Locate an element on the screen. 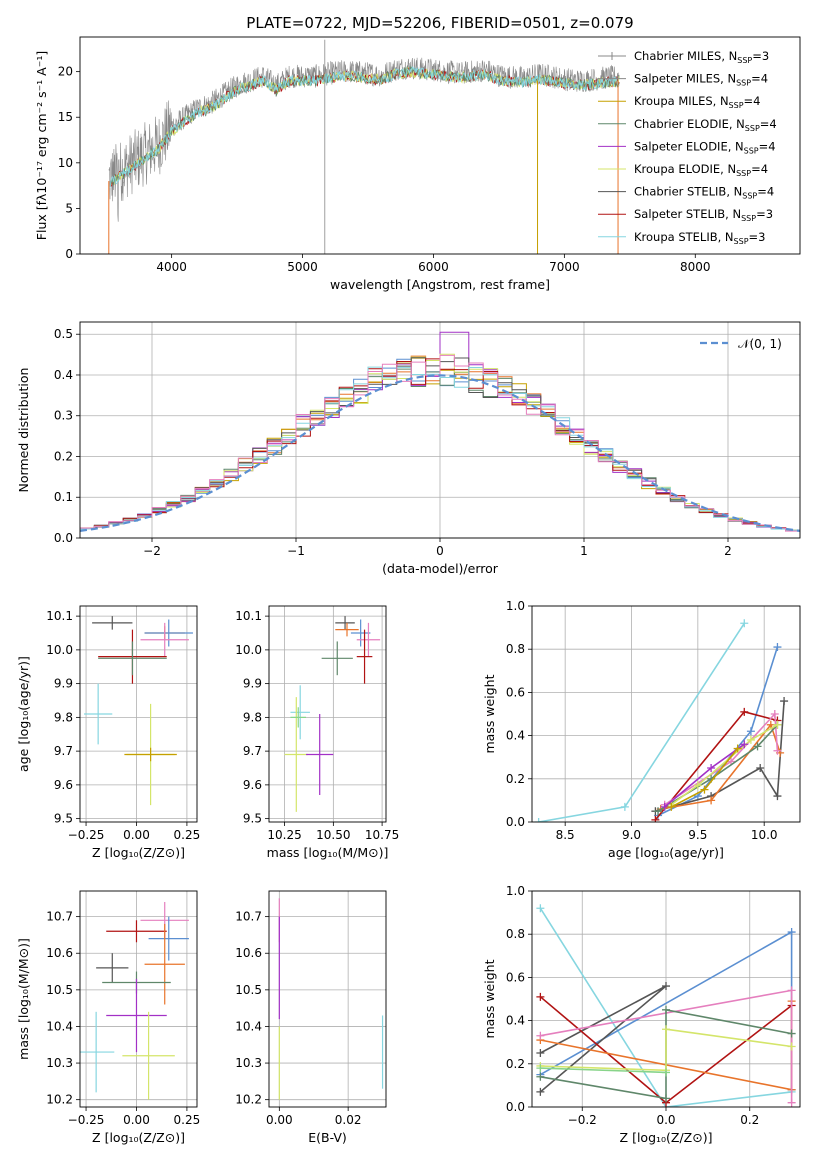 The width and height of the screenshot is (819, 1174). weight-vs-age-ytick-label: 0.0 is located at coordinates (515, 822).